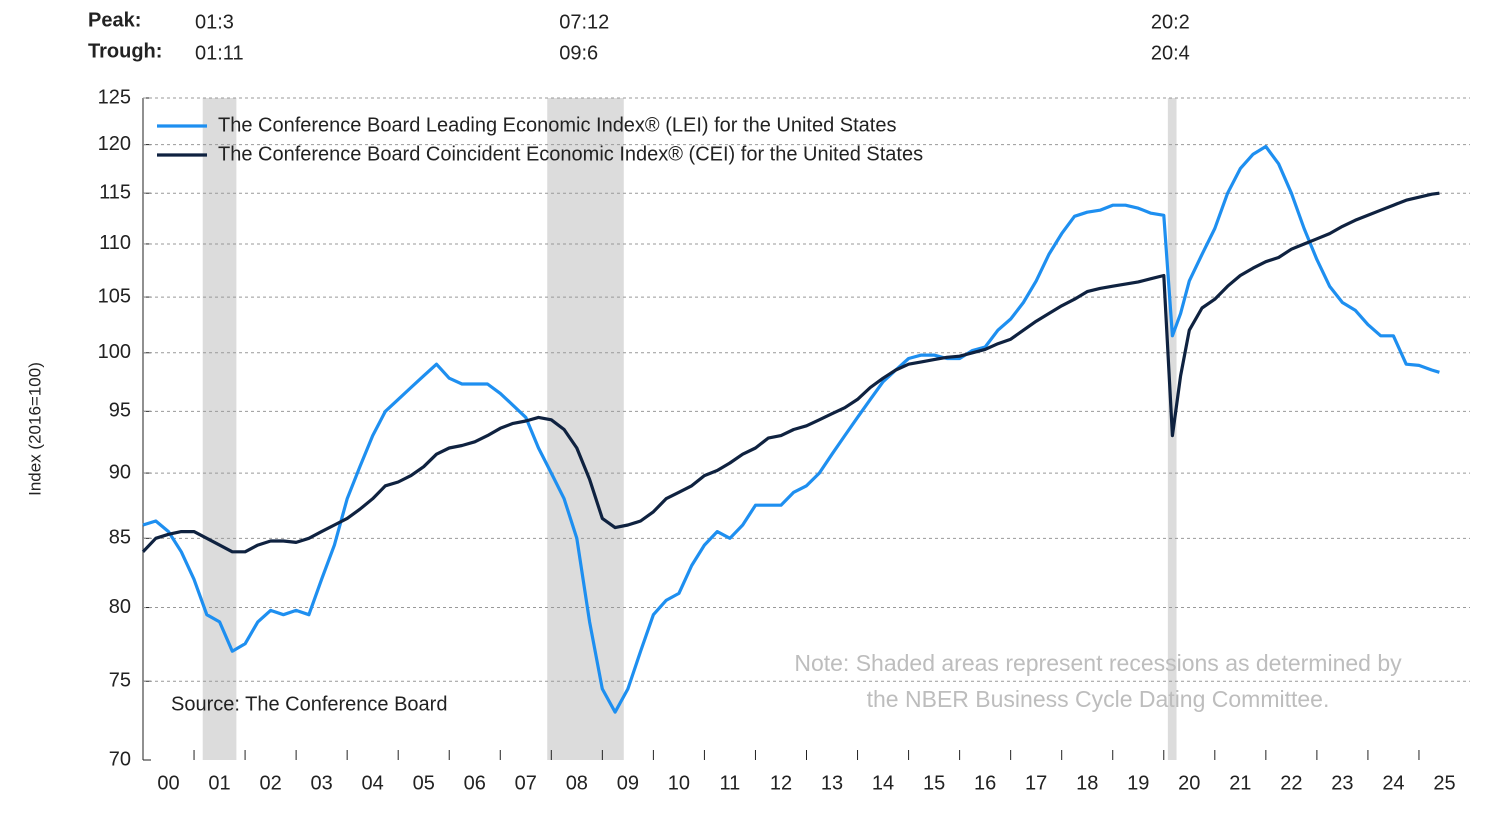 The height and width of the screenshot is (831, 1506). Describe the element at coordinates (628, 783) in the screenshot. I see `x-tick-label: 09` at that location.